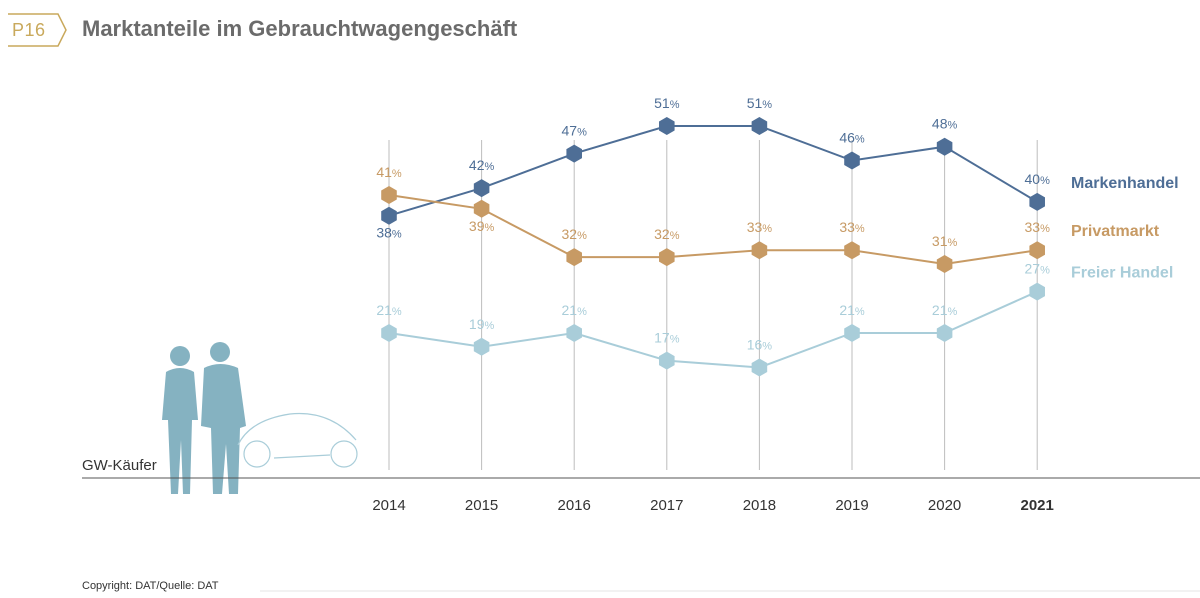  Describe the element at coordinates (944, 333) in the screenshot. I see `point-freier_handel-2020` at that location.